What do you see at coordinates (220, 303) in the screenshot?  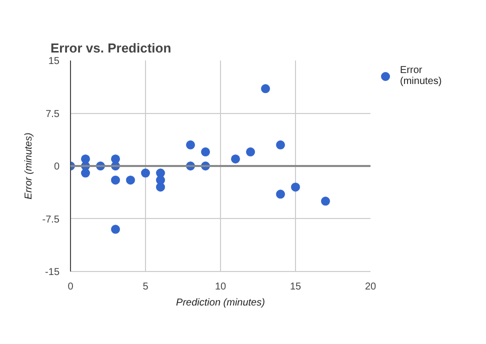 I see `x-axis-title: Prediction (minutes)` at bounding box center [220, 303].